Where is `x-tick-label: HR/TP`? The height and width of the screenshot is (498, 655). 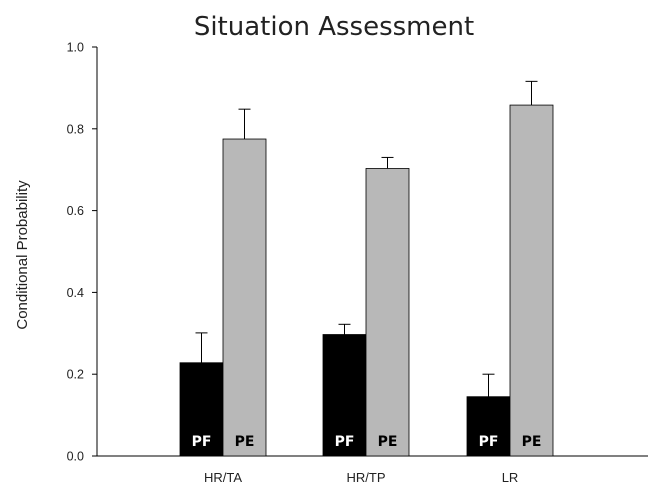 x-tick-label: HR/TP is located at coordinates (366, 477).